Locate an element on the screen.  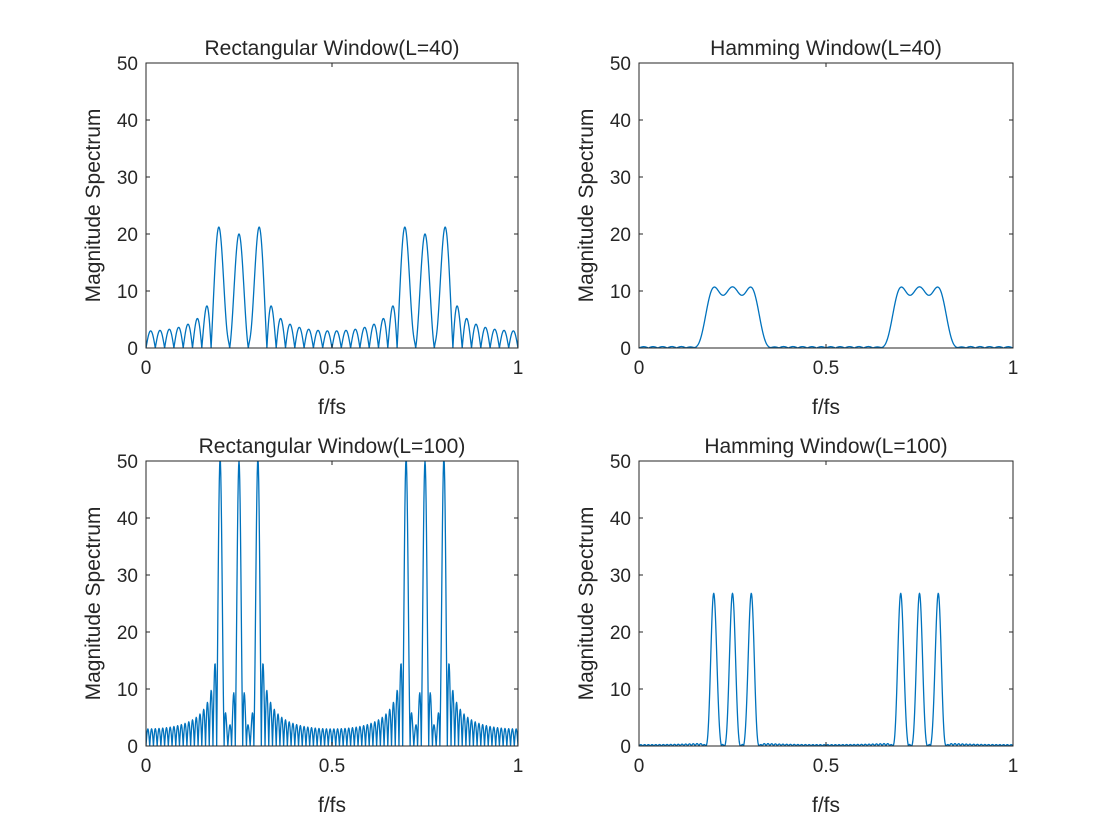
subplot-title: Rectangular Window(L=100) is located at coordinates (332, 446).